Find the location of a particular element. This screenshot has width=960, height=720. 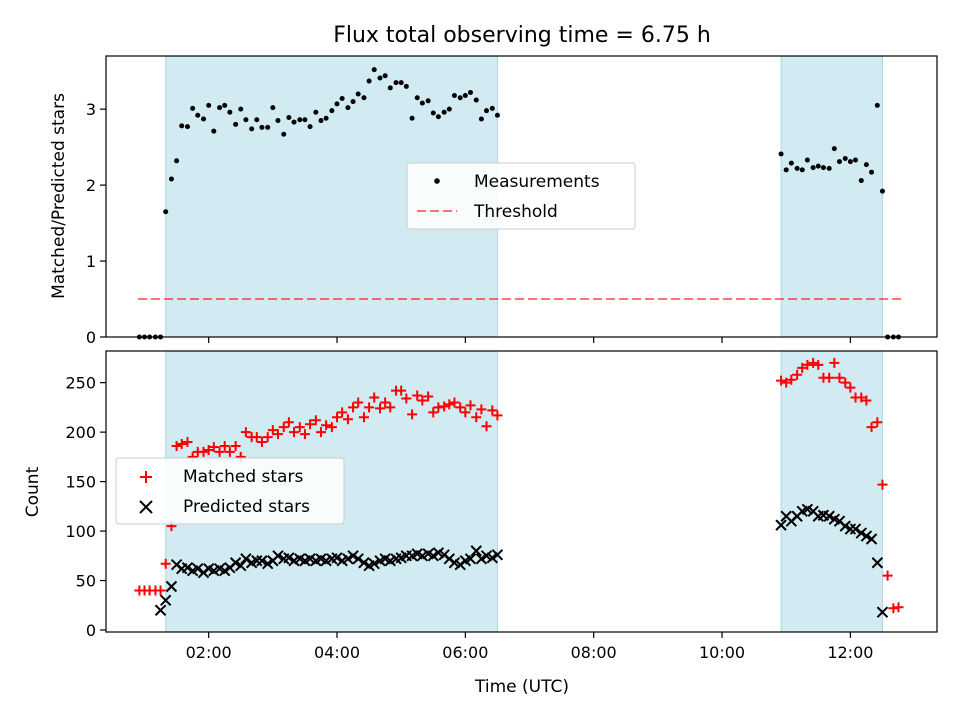

predicted-stars-legend-label: Predicted stars is located at coordinates (246, 507).